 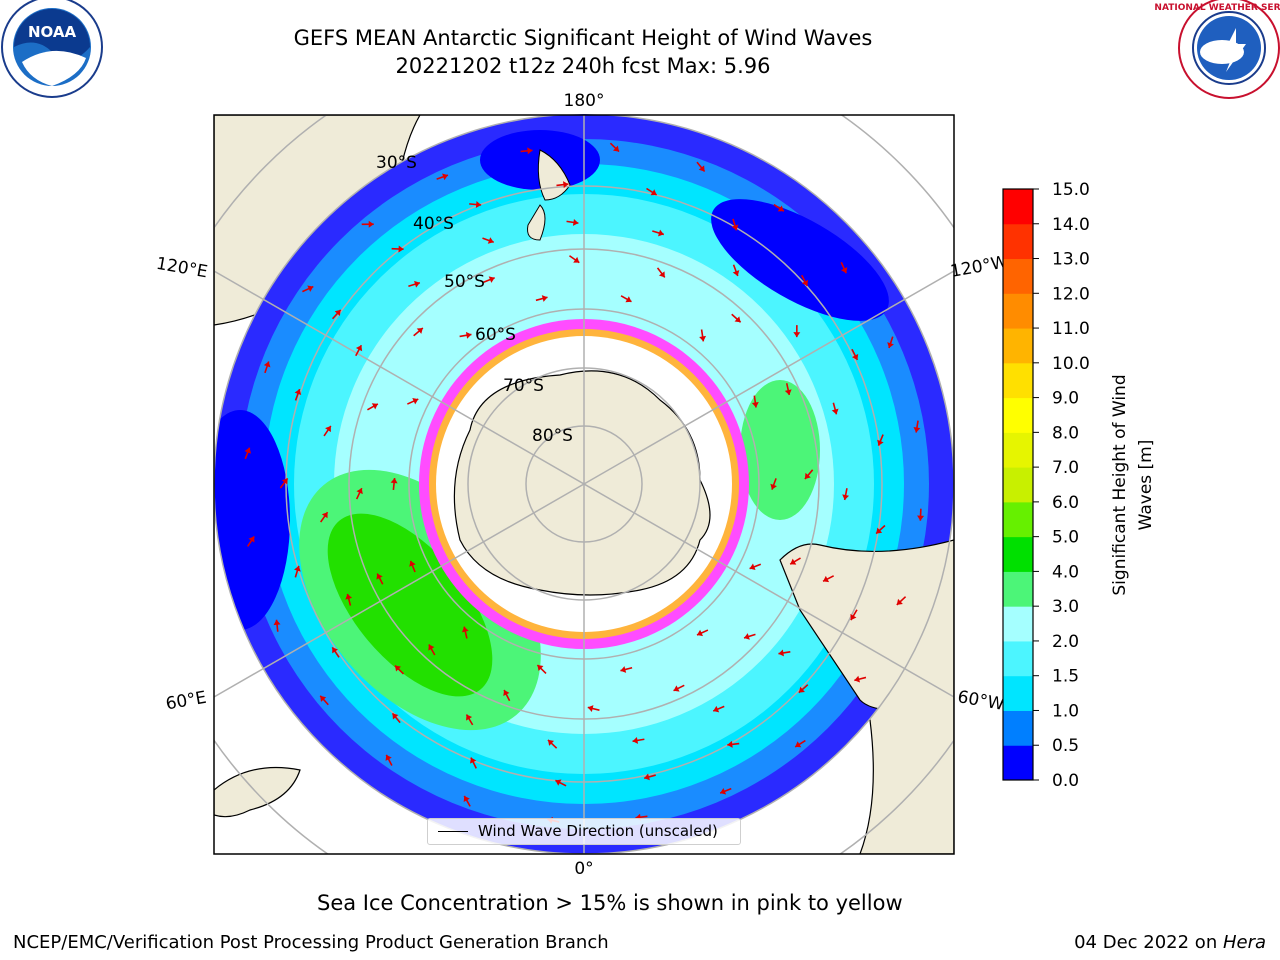 I want to click on national-weather-service-logo-icon: NATIONAL WEATHER SERVICE, so click(x=1217, y=49).